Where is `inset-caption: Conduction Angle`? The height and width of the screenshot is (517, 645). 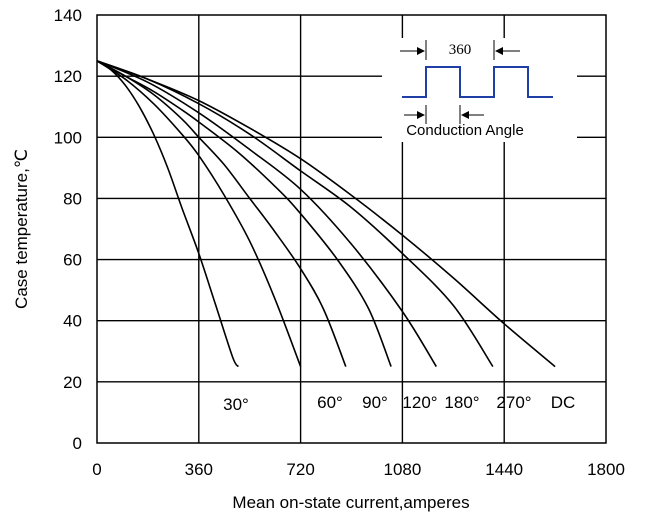 inset-caption: Conduction Angle is located at coordinates (465, 130).